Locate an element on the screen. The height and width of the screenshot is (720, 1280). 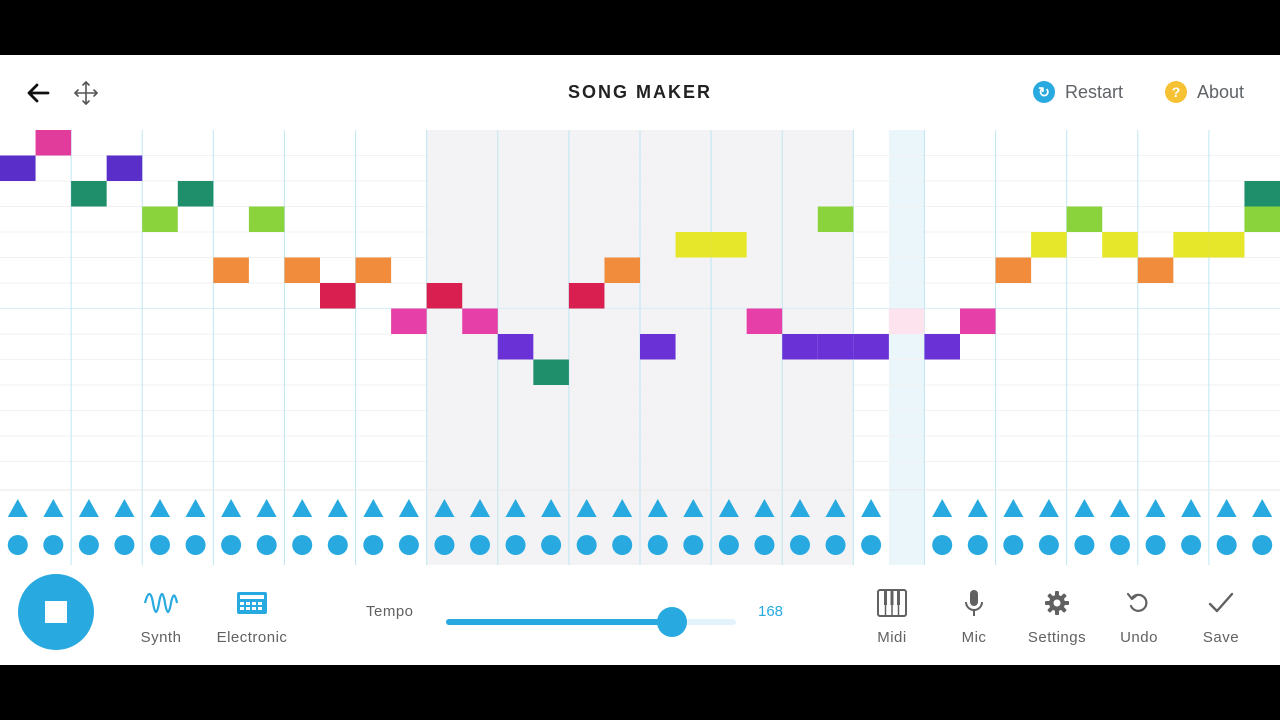
stop-button is located at coordinates (56, 612).